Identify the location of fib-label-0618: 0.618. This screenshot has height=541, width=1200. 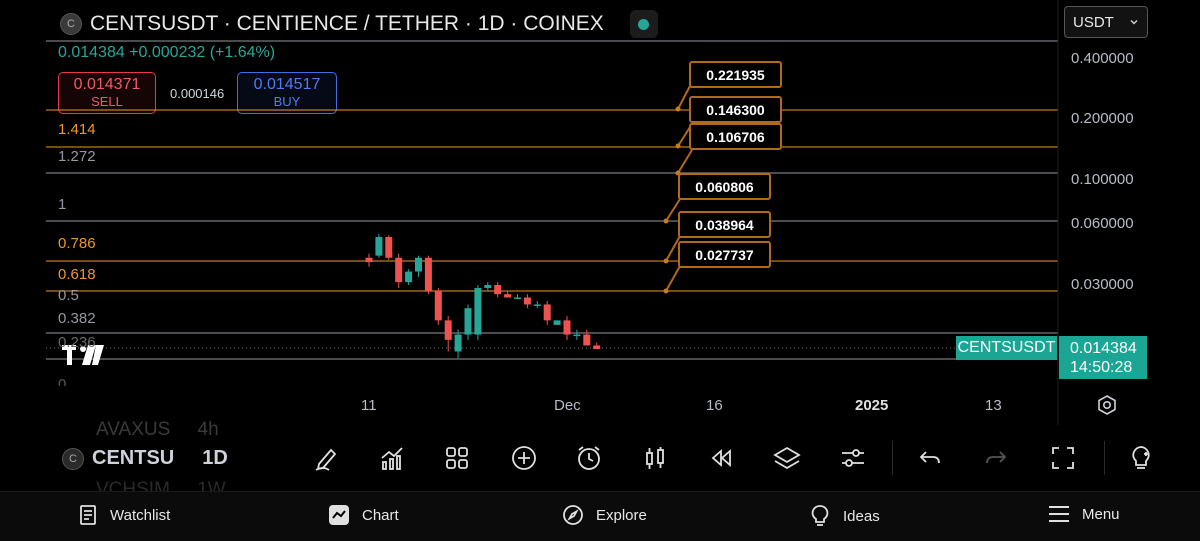
(77, 274).